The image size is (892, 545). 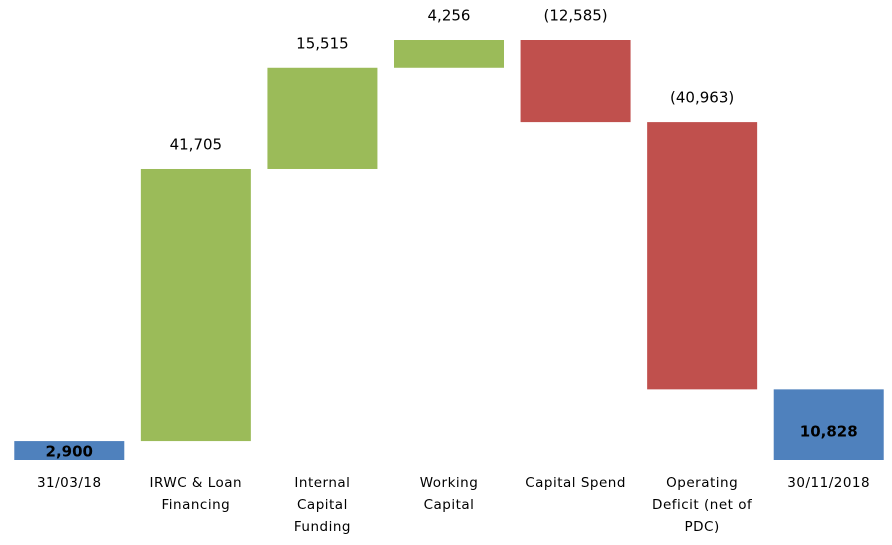 I want to click on x-tick-label: Working Capital, so click(x=449, y=494).